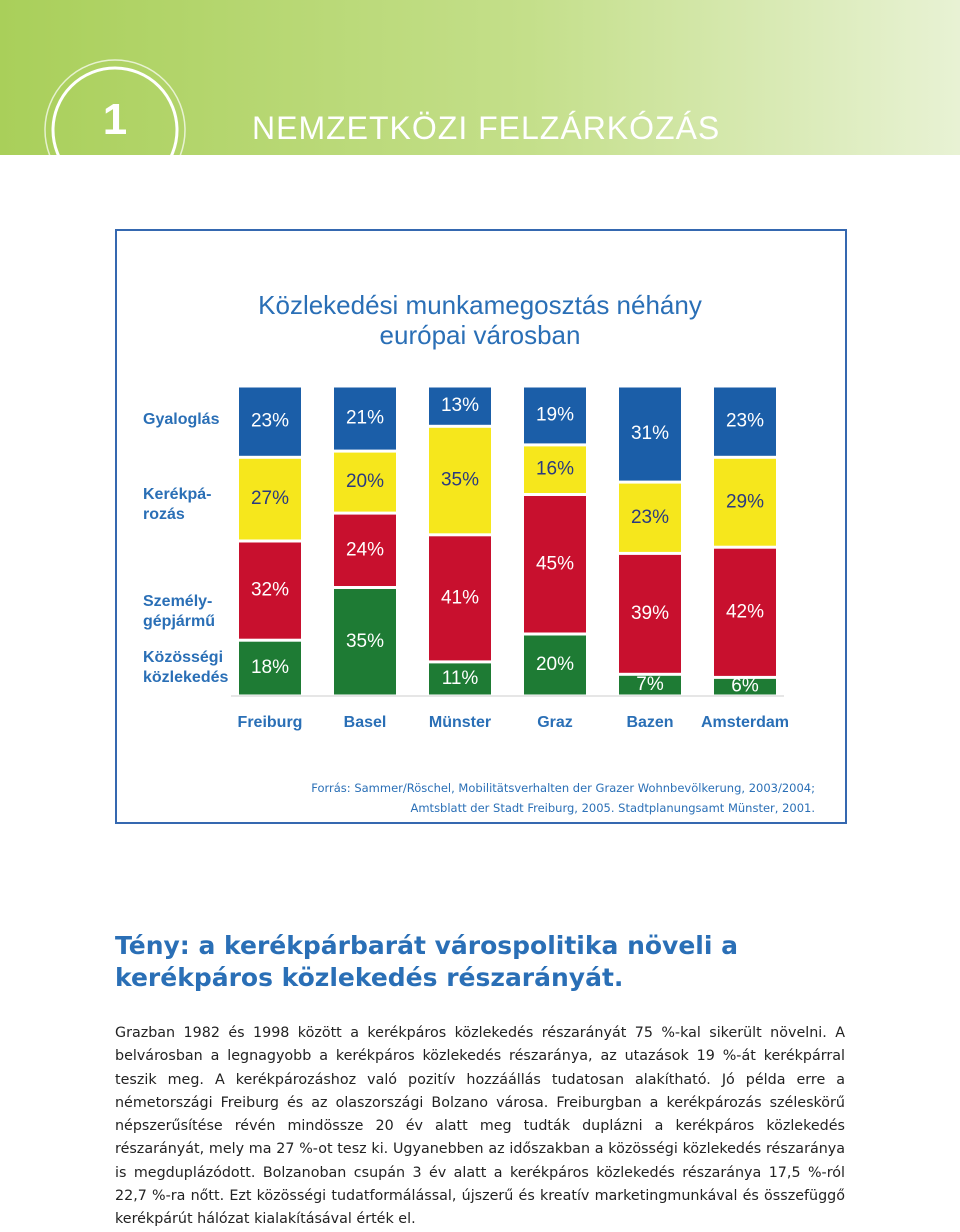 Image resolution: width=960 pixels, height=1232 pixels. What do you see at coordinates (460, 722) in the screenshot?
I see `x-tick-label: Münster` at bounding box center [460, 722].